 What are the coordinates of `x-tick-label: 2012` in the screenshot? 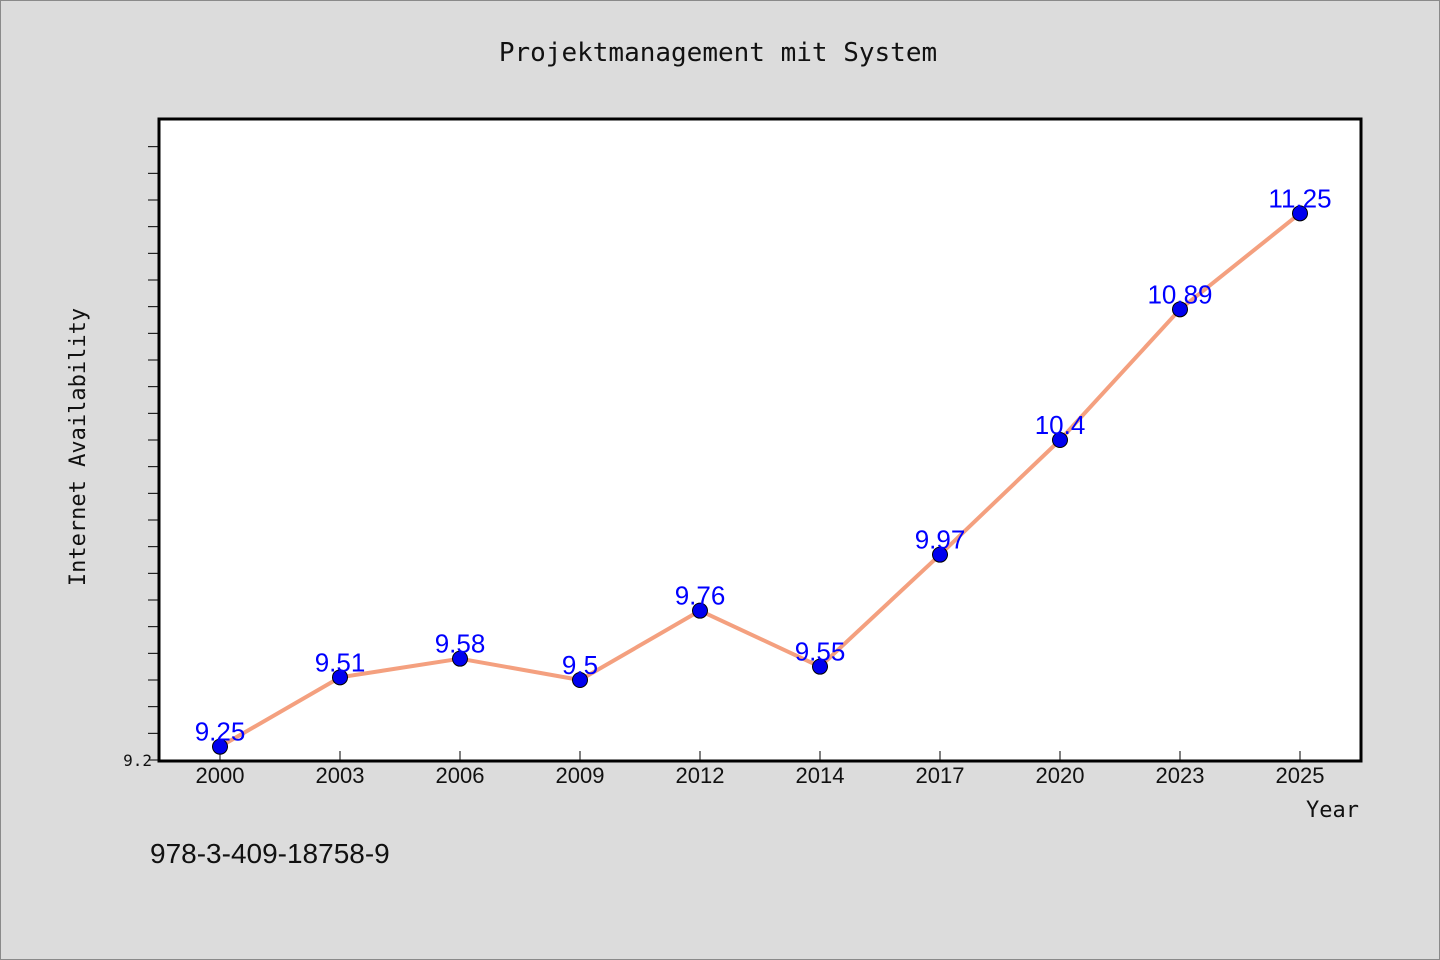 It's located at (700, 775).